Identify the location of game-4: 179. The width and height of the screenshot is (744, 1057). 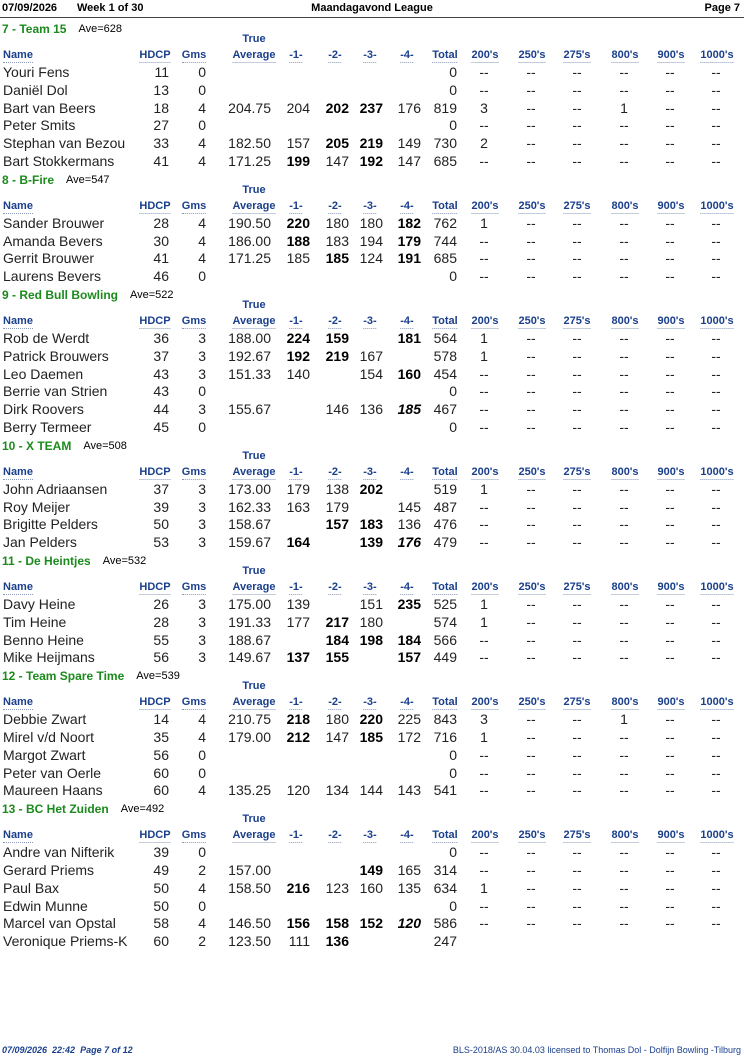
(409, 240).